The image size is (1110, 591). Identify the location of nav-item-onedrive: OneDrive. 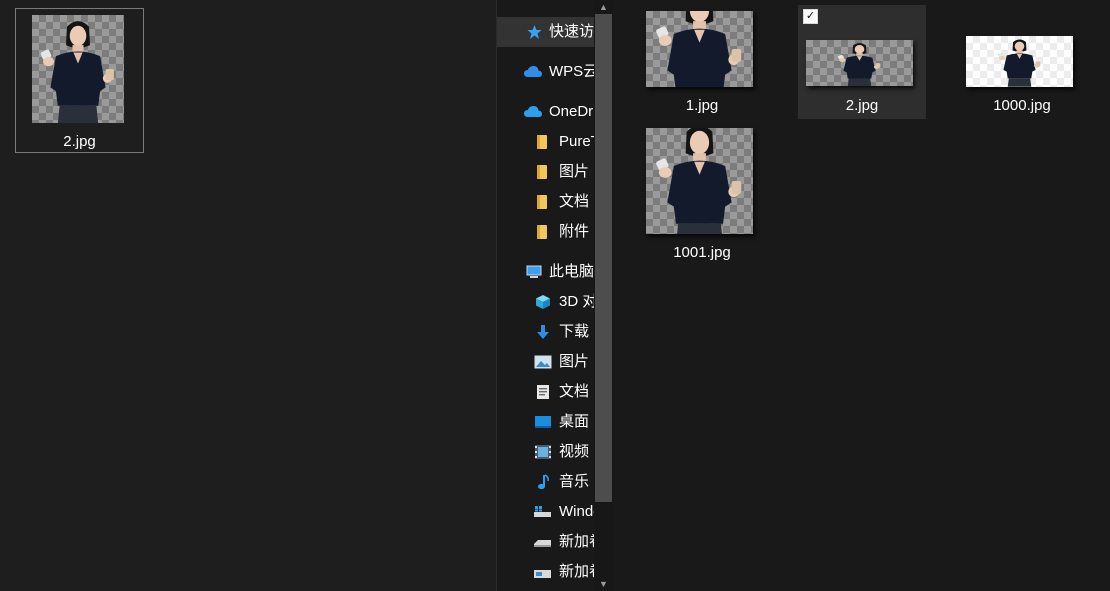
(547, 112).